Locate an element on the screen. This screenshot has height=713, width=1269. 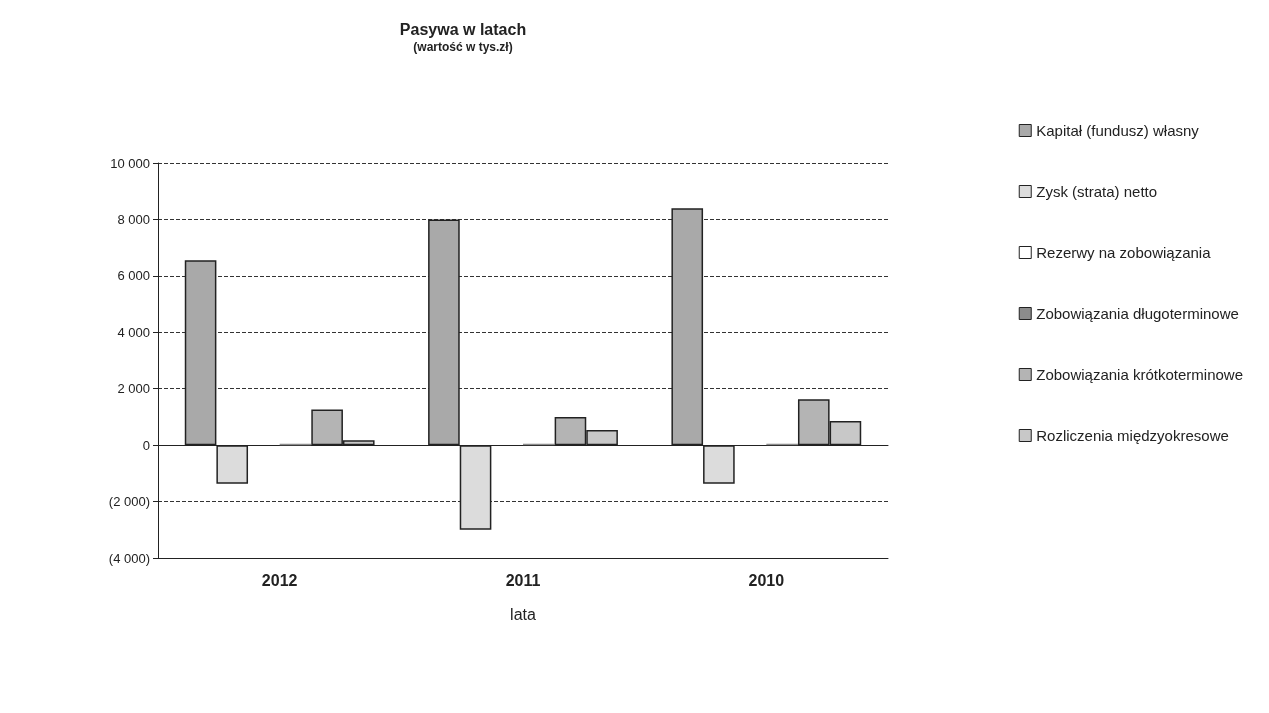
y-tick-label: 2 000 is located at coordinates (133, 389).